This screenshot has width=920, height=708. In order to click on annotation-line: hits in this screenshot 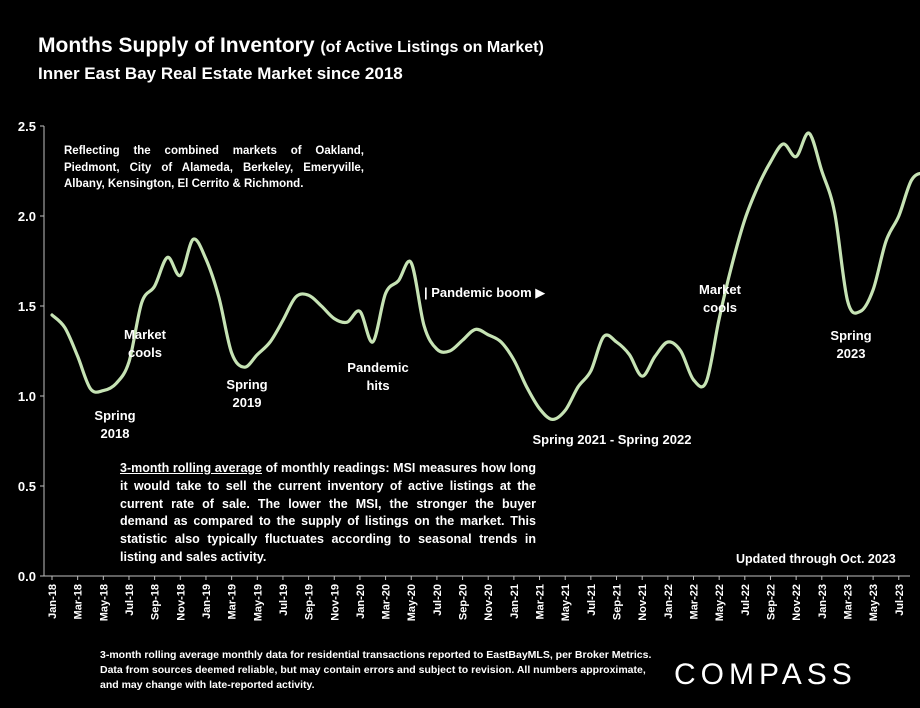, I will do `click(378, 385)`.